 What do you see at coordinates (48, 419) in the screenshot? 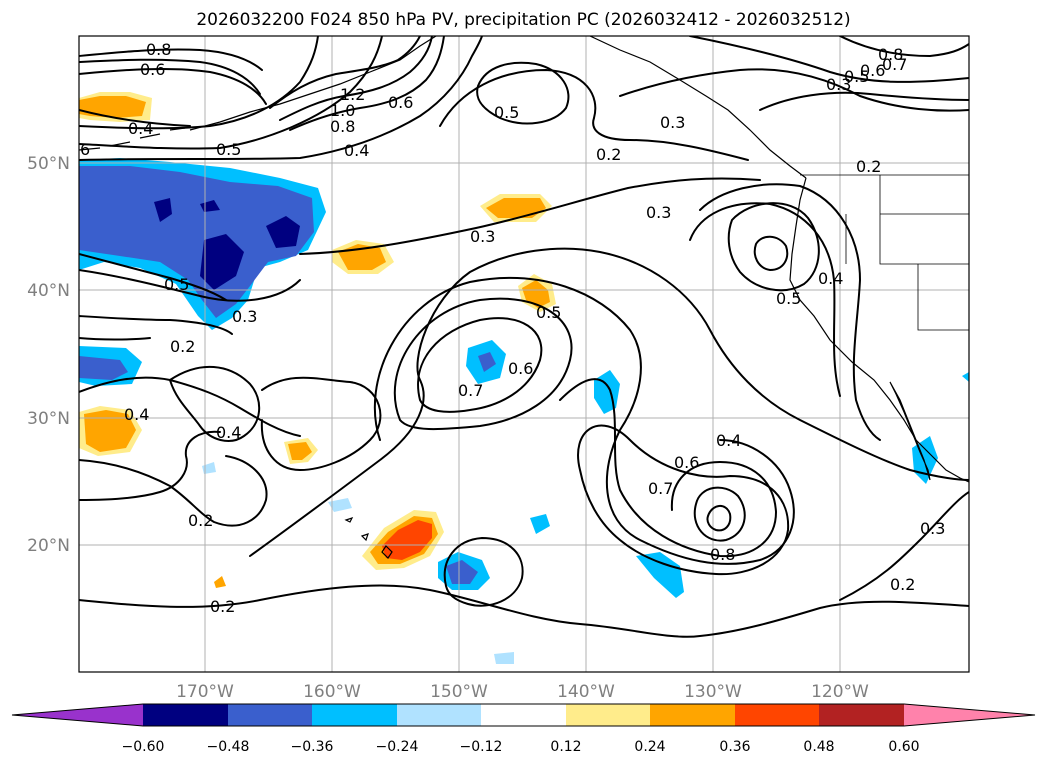
I see `lat-label-30n: 30°N` at bounding box center [48, 419].